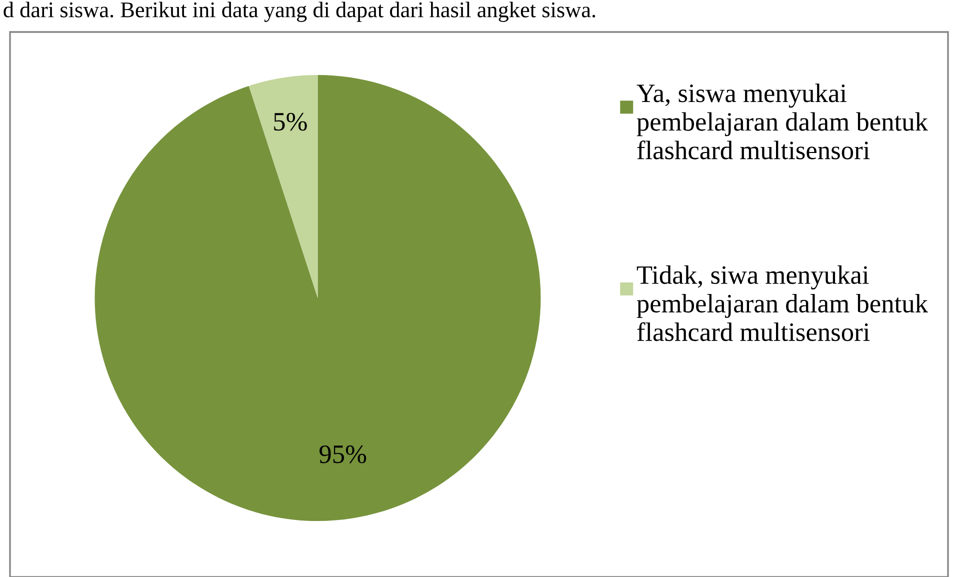 Image resolution: width=957 pixels, height=577 pixels. Describe the element at coordinates (782, 303) in the screenshot. I see `legend-label: Tidak, siwa menyukai pembelajaran dalam bentuk flashcard multisensori` at that location.